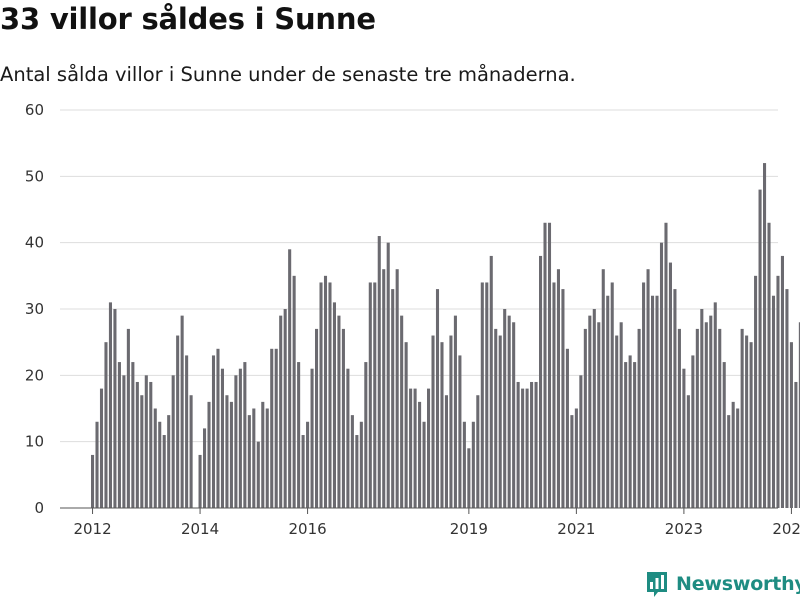 The width and height of the screenshot is (800, 600). I want to click on x-tick-label: 2016, so click(307, 529).